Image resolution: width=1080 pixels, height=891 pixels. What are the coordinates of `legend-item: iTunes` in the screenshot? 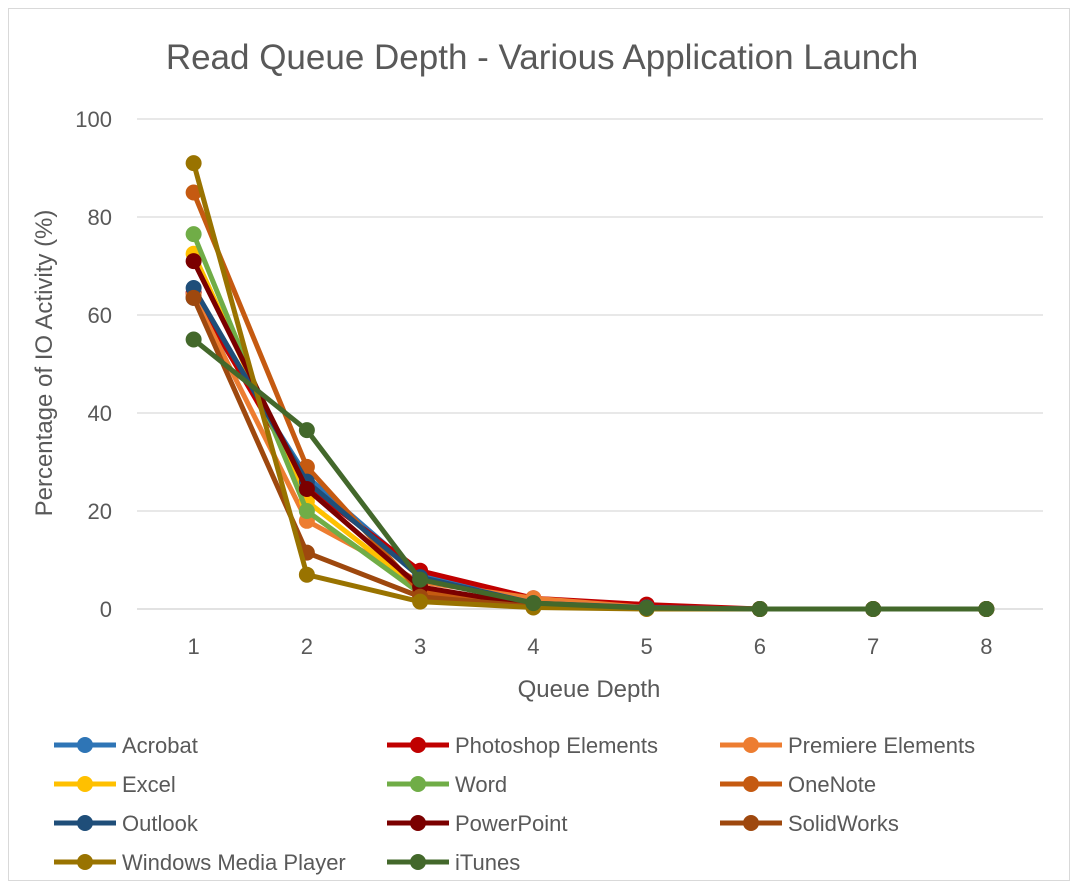 It's located at (453, 862).